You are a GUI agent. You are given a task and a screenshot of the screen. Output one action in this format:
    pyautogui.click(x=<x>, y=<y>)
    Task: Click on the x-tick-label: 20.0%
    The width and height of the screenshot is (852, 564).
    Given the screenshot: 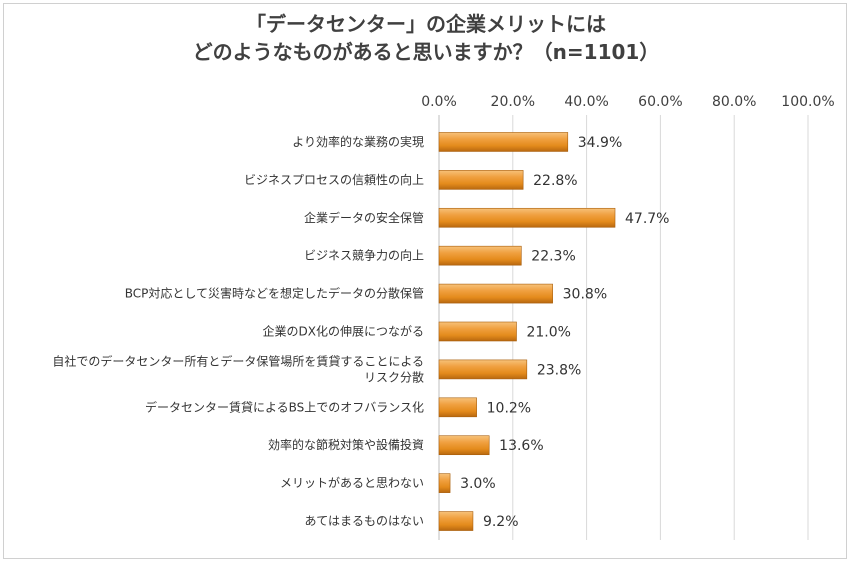 What is the action you would take?
    pyautogui.click(x=513, y=102)
    